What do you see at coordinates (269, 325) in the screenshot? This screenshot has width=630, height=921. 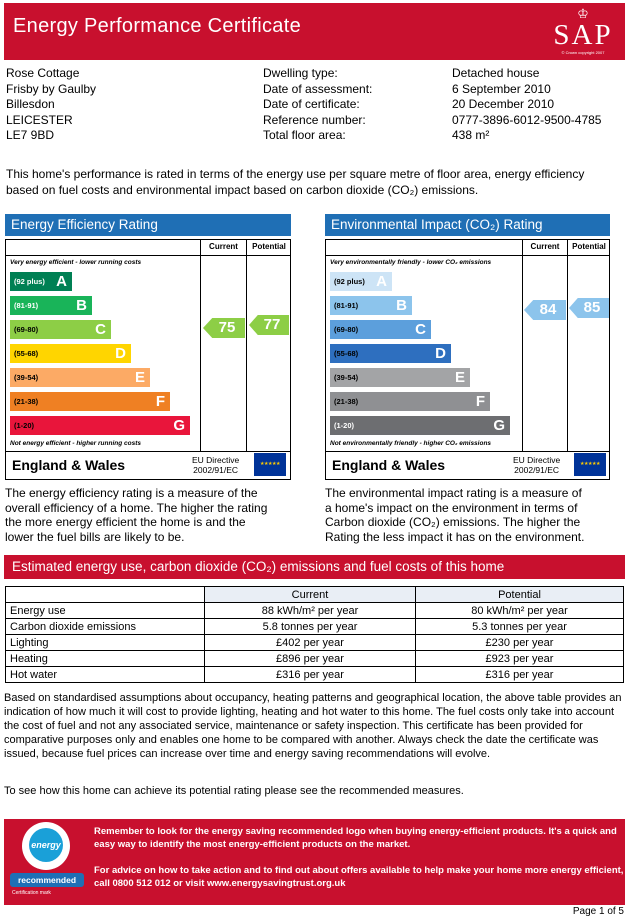 I see `efficiency-potential-rating: 77` at bounding box center [269, 325].